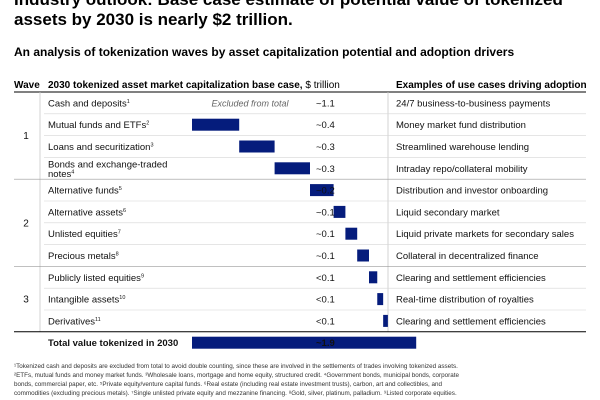 The image size is (600, 400). I want to click on wave-label: 1, so click(26, 136).